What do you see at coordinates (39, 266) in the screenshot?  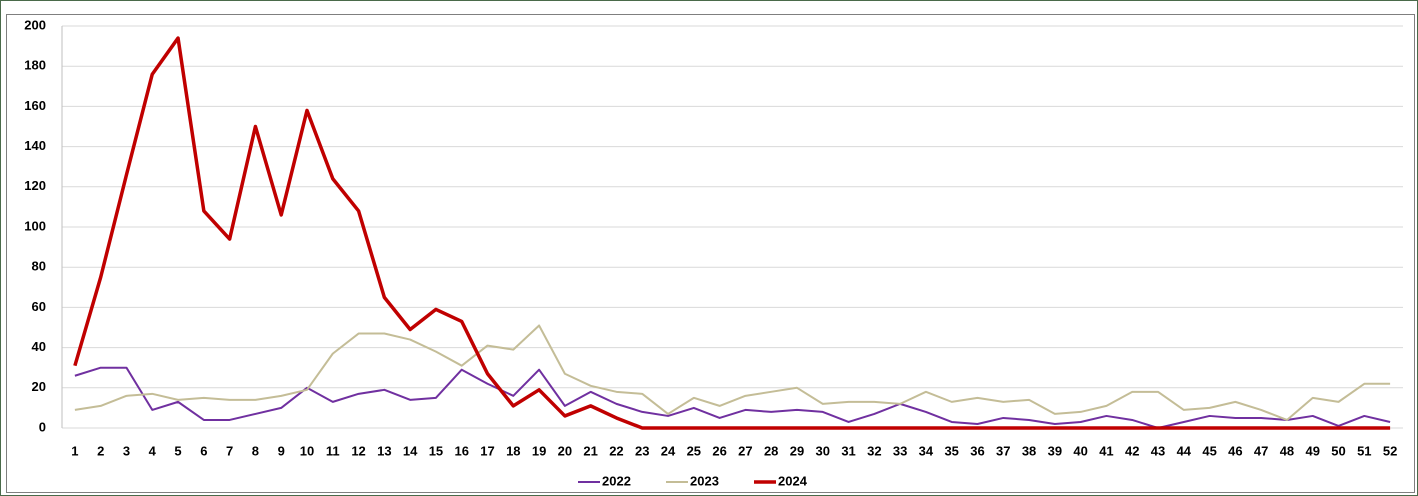 I see `y-tick-label: 80` at bounding box center [39, 266].